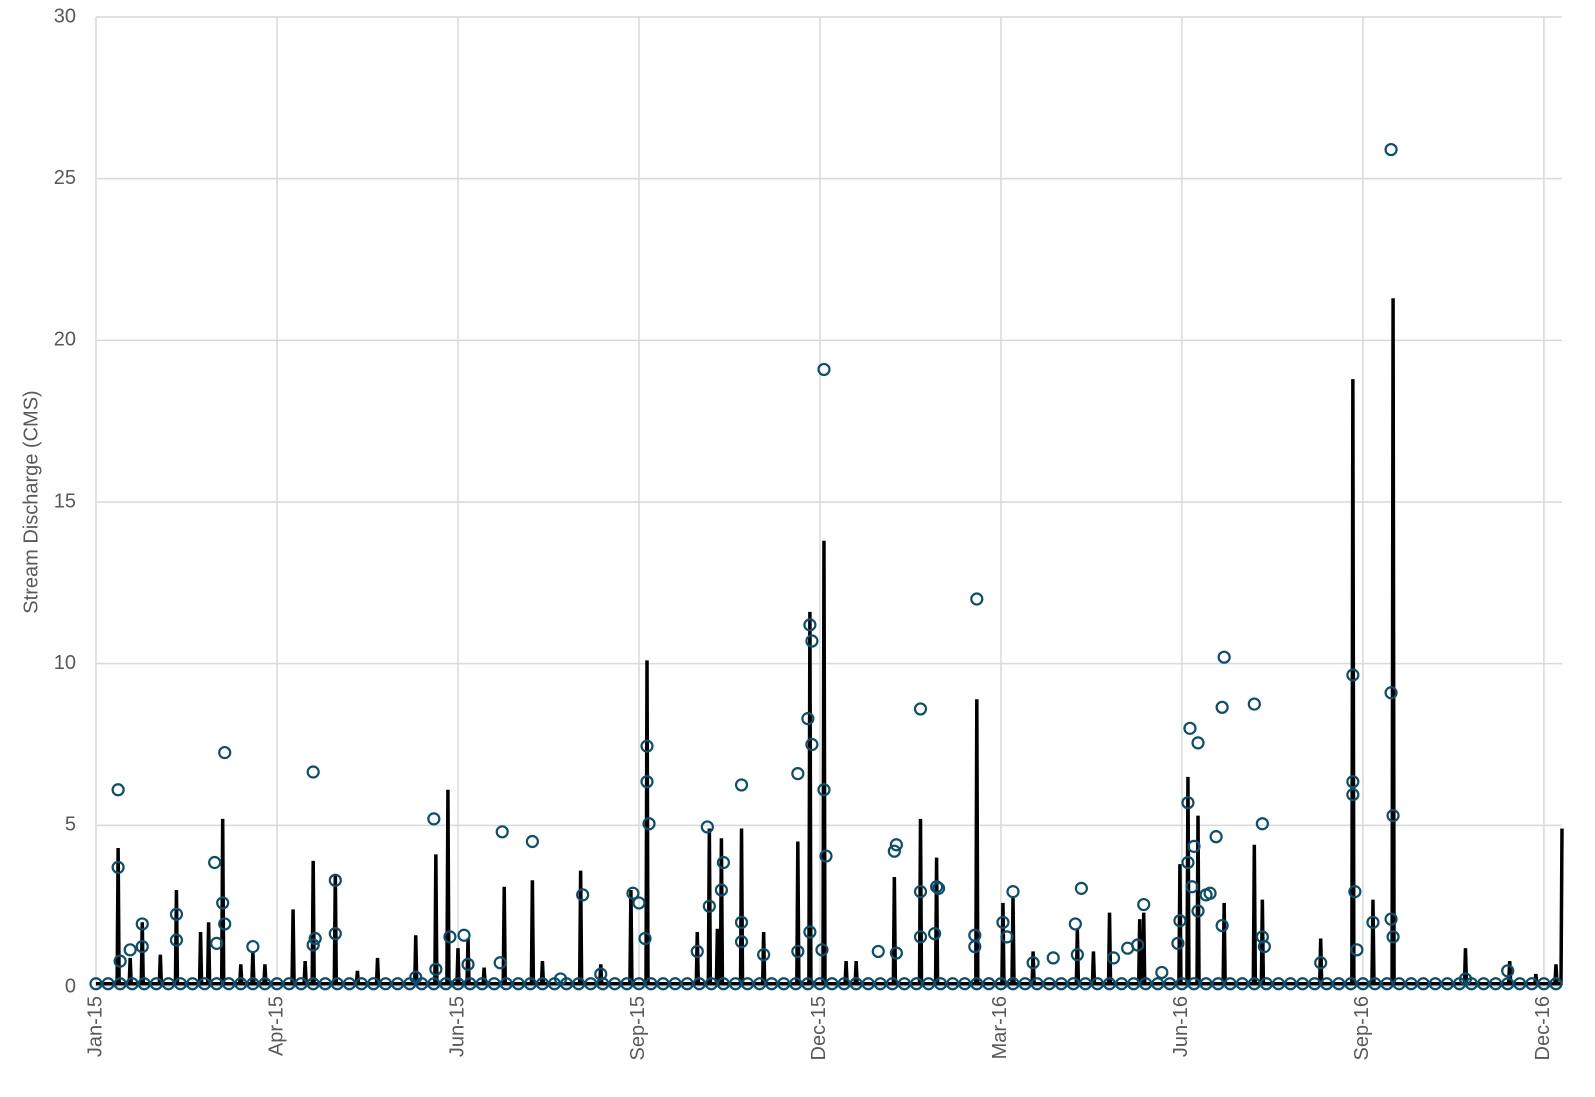 The height and width of the screenshot is (1097, 1595). What do you see at coordinates (457, 1026) in the screenshot?
I see `x-tick-label: Jun-15` at bounding box center [457, 1026].